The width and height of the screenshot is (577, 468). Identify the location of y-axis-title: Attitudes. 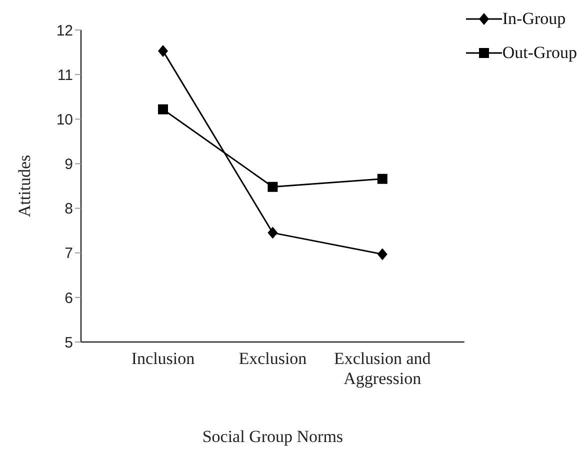
(24, 186).